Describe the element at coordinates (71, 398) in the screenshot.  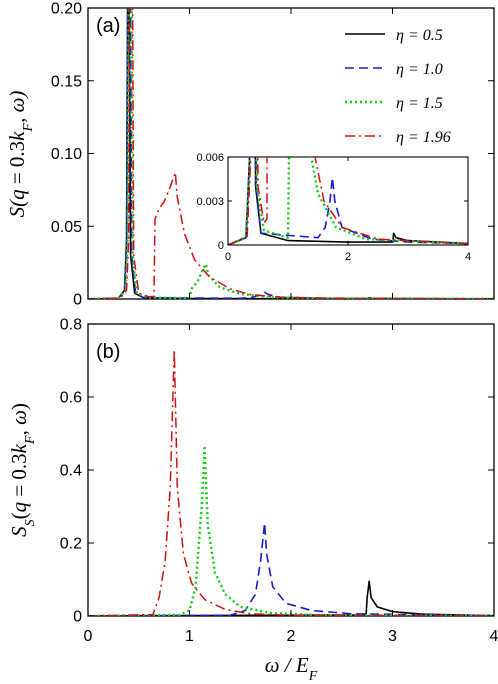
I see `panel-b-y-tick-label-3: 0.6` at that location.